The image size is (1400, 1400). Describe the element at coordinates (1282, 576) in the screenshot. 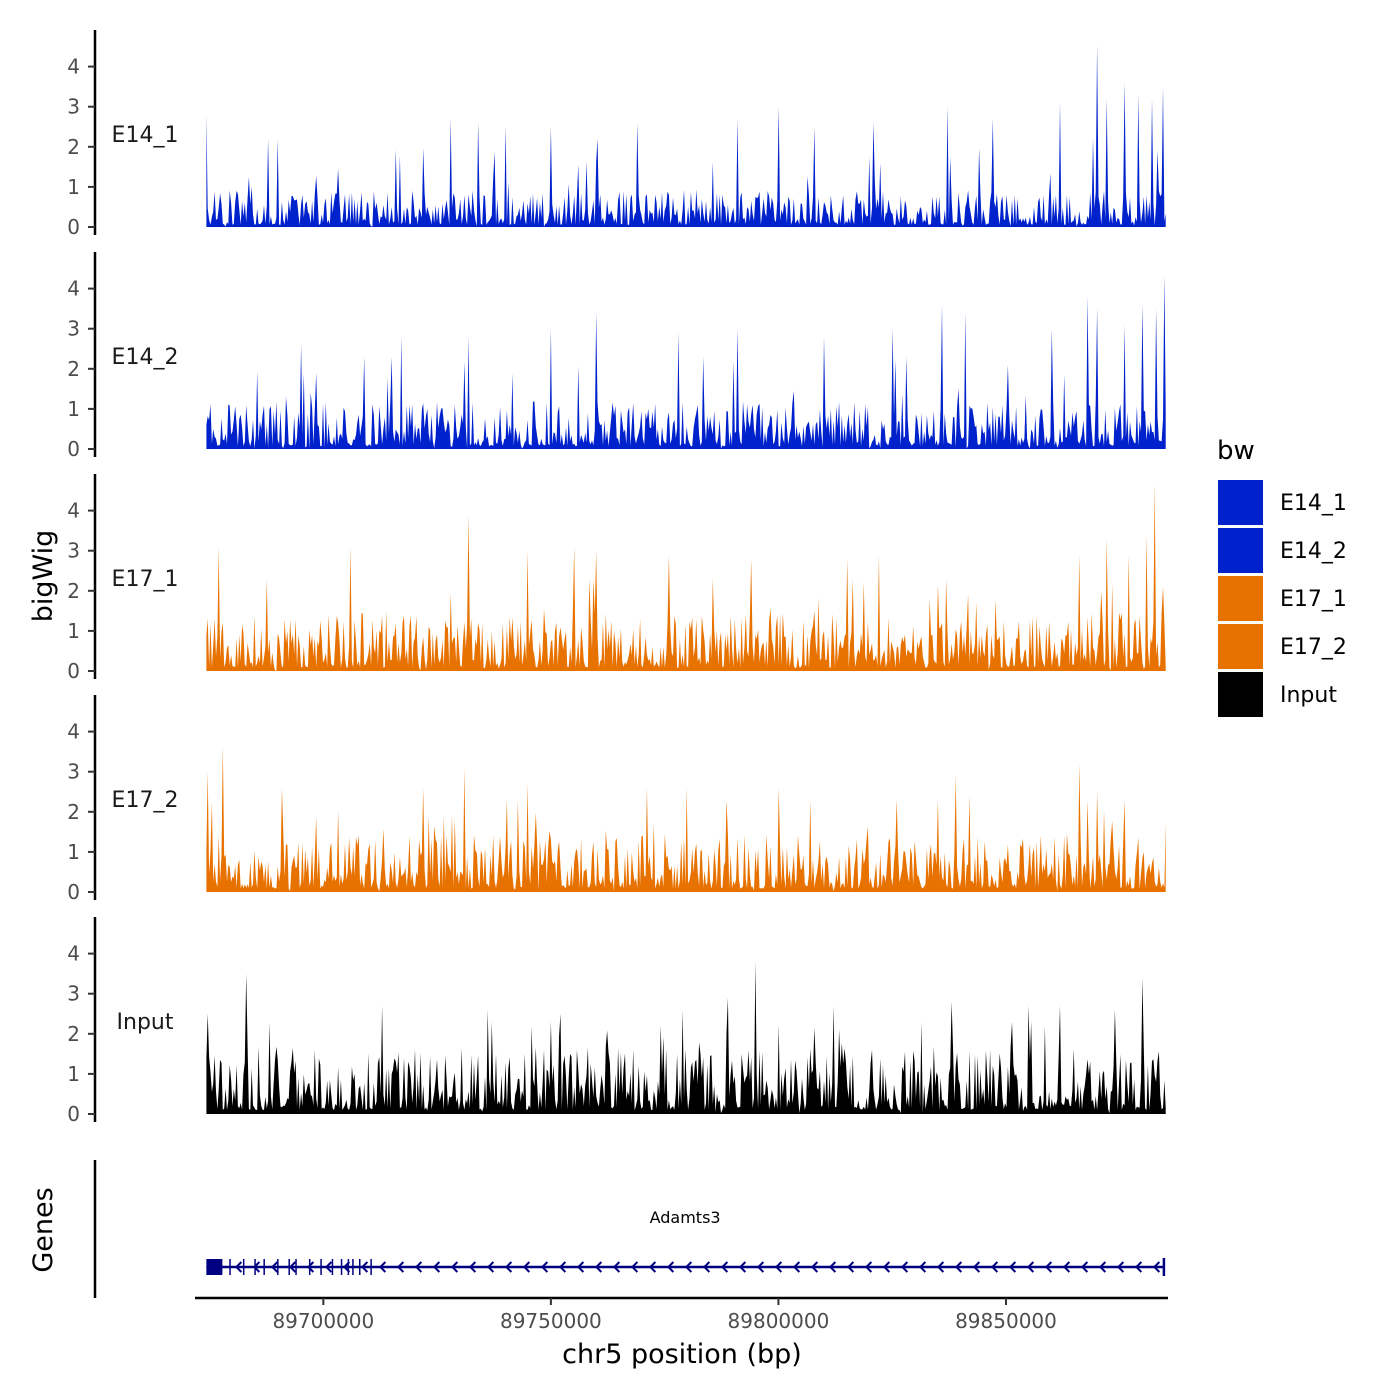

I see `legend: bw E14_1 E14_2 E17_1 E17_2 Input` at that location.